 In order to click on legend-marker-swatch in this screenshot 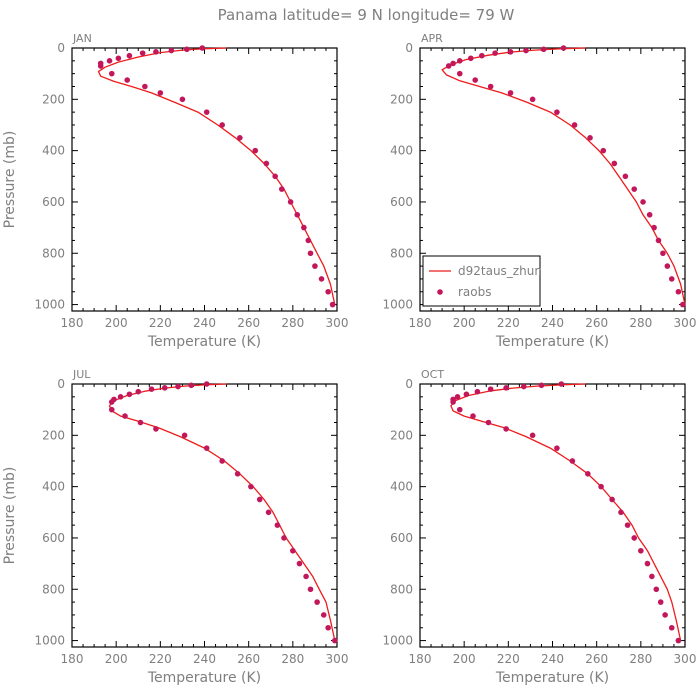, I will do `click(440, 292)`.